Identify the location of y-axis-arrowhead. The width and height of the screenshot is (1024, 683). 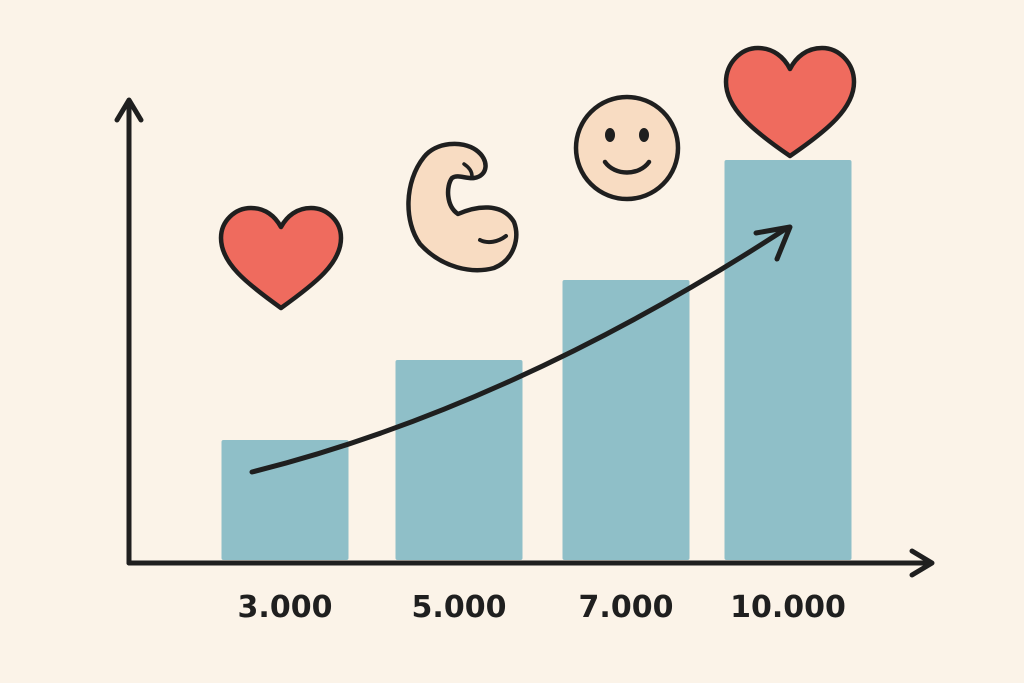
(129, 110).